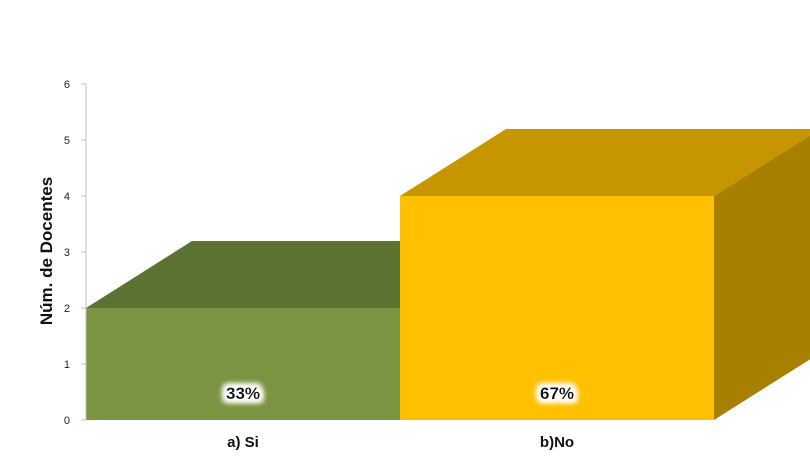  What do you see at coordinates (557, 393) in the screenshot?
I see `data-label: 67%` at bounding box center [557, 393].